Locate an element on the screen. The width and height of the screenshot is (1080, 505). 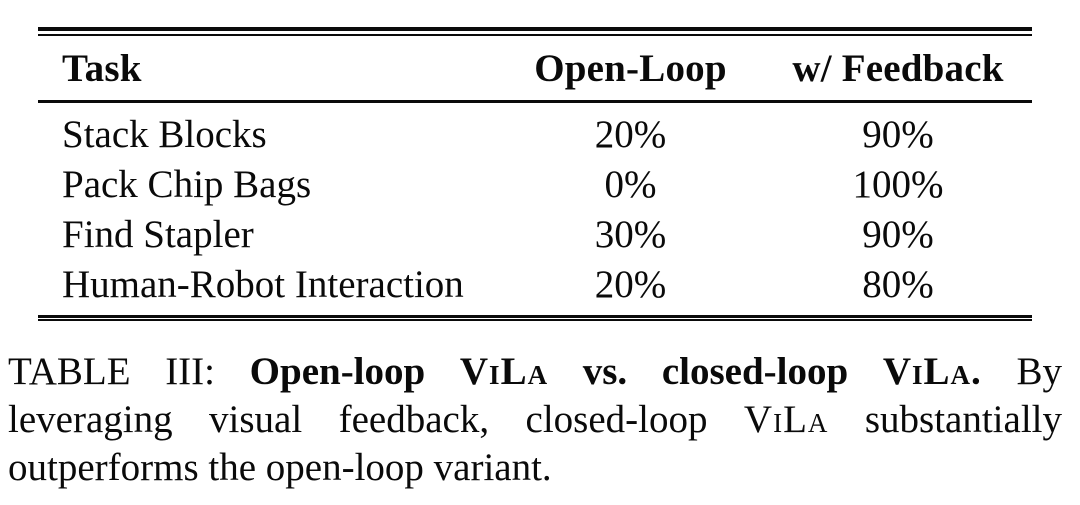
column-header-w-feedback: w/ Feedback is located at coordinates (898, 68).